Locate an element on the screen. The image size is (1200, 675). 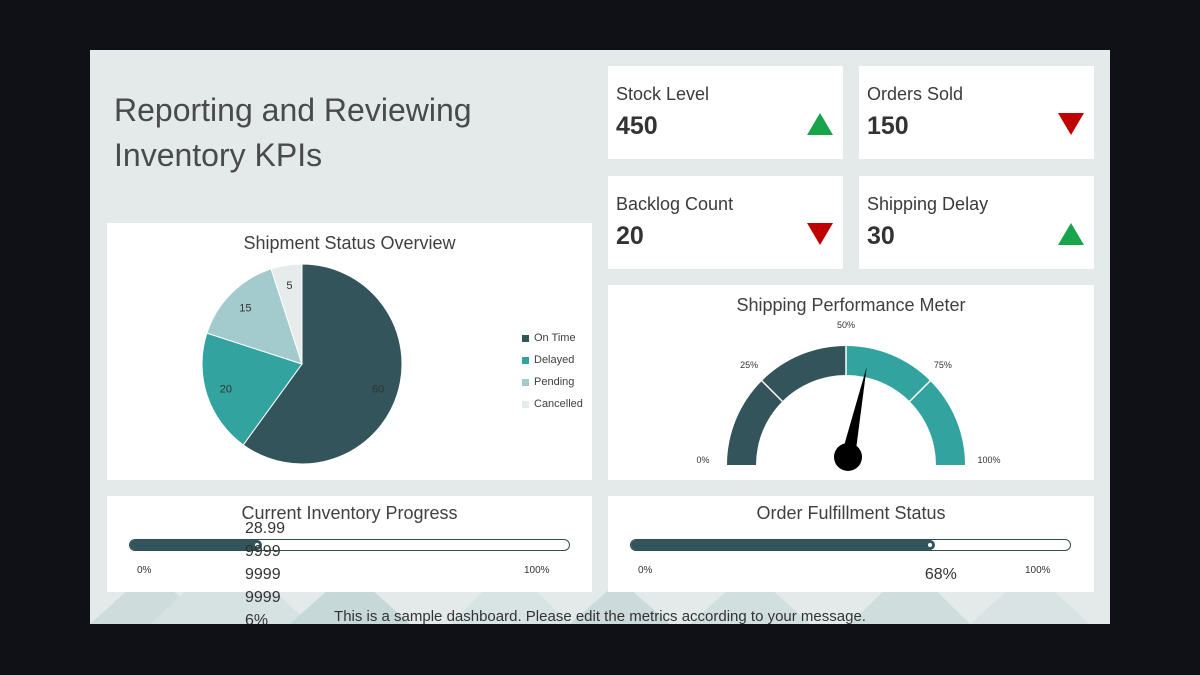
pie-data-label: 60 is located at coordinates (378, 390).